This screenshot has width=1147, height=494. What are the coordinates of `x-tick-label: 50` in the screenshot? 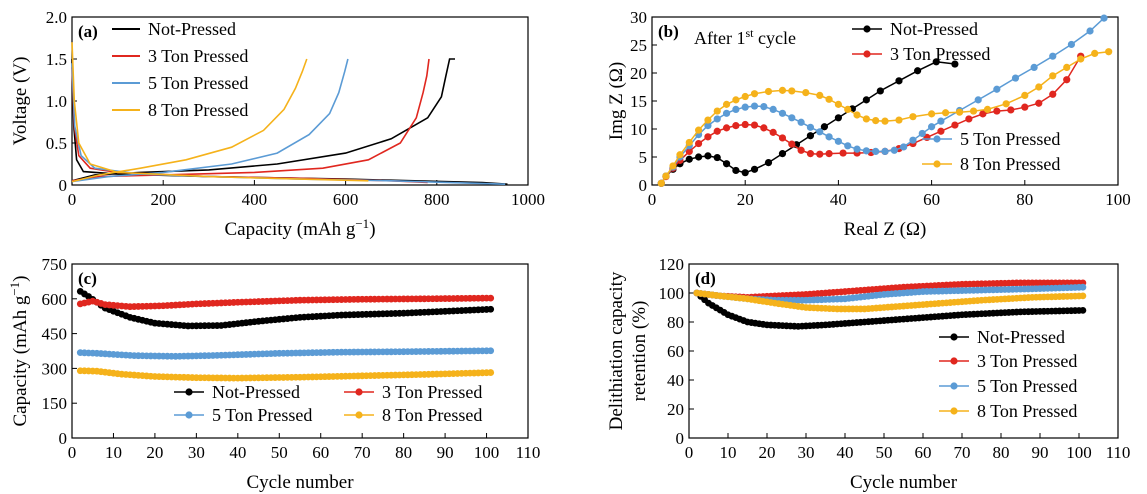 It's located at (884, 452).